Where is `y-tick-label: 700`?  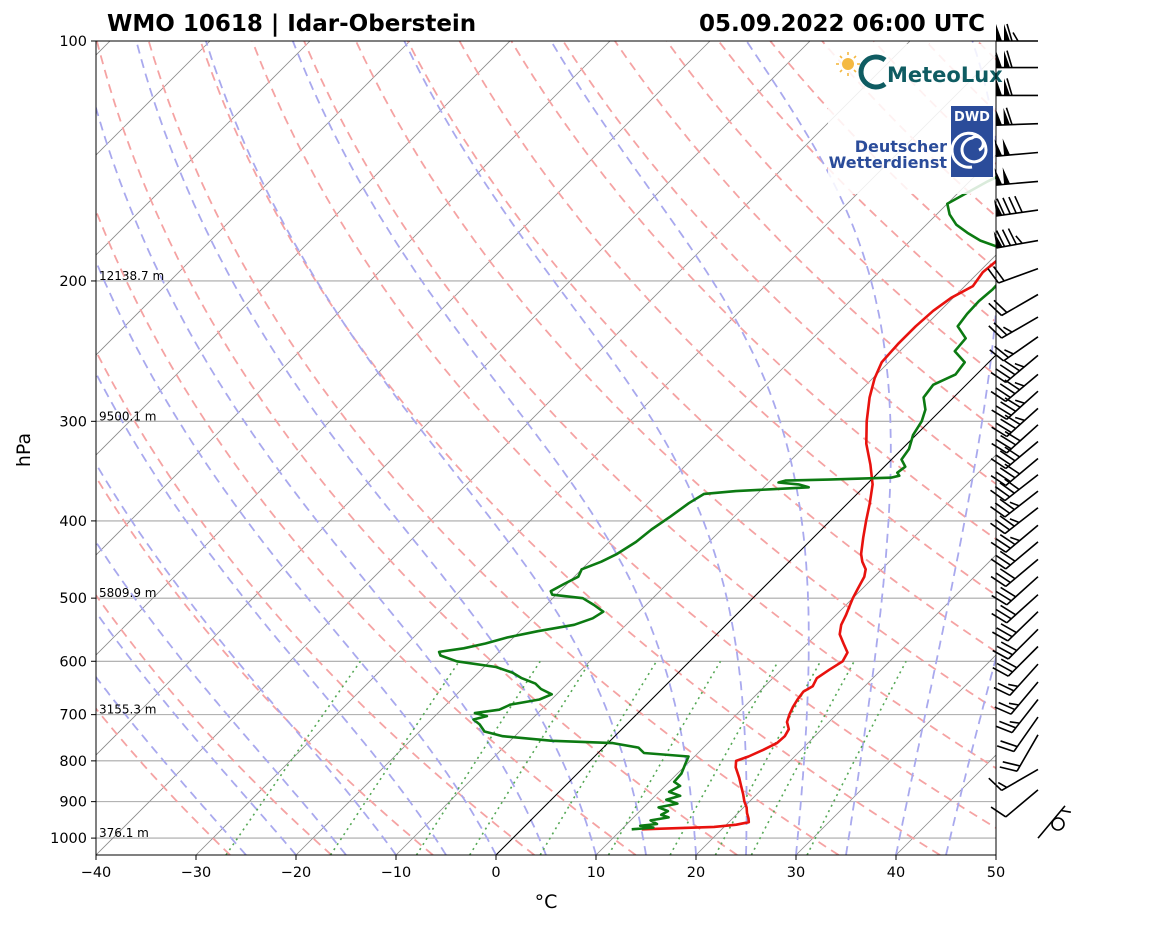 y-tick-label: 700 is located at coordinates (73, 716).